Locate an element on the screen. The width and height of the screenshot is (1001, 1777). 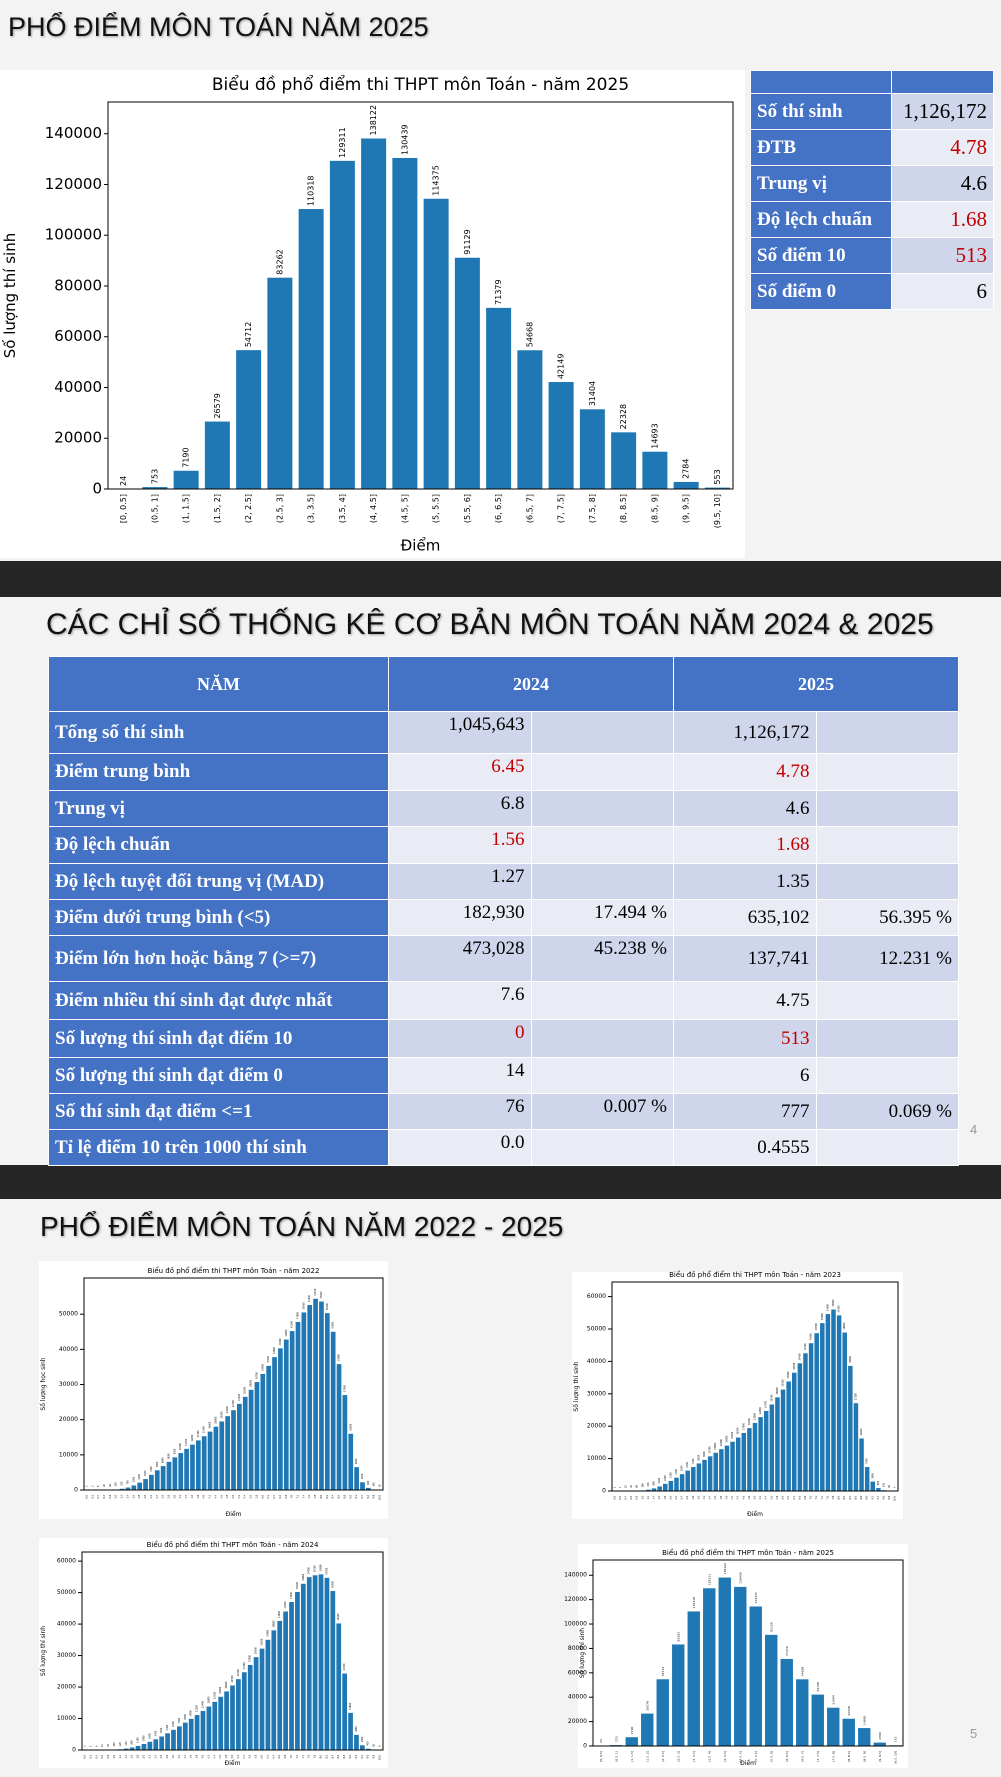
value-label: 60 is located at coordinates (374, 1744).